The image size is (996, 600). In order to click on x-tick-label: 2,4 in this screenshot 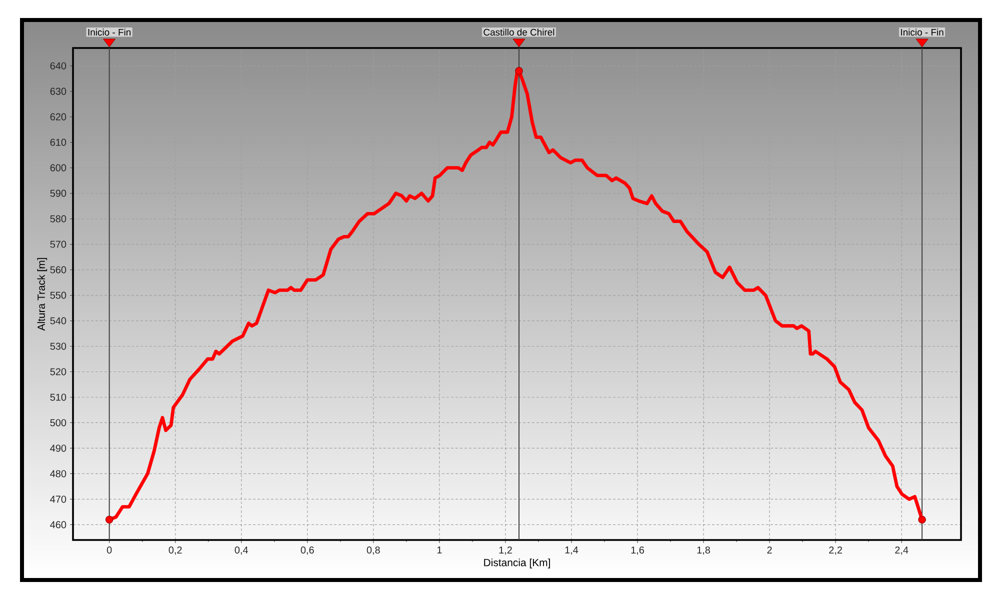, I will do `click(901, 550)`.